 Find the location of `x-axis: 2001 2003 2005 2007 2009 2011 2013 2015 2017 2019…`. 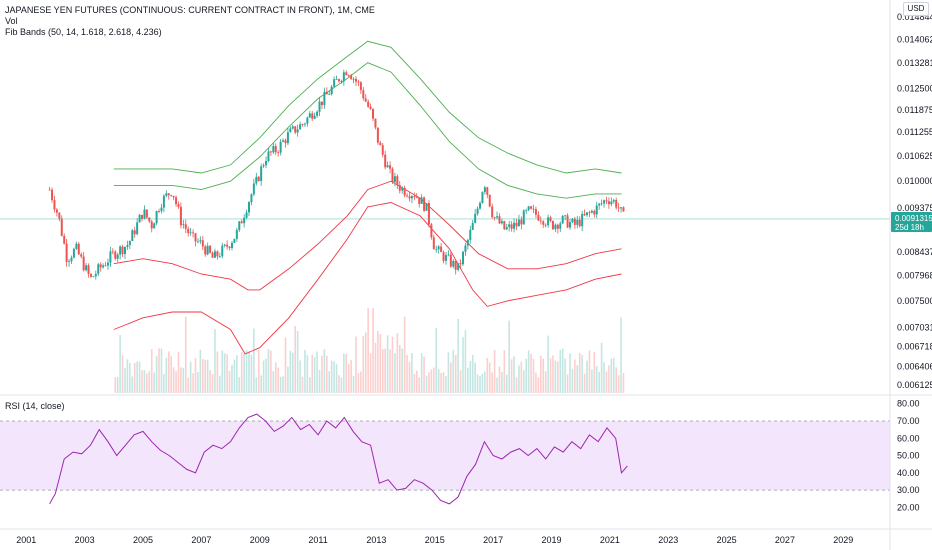

x-axis: 2001 2003 2005 2007 2009 2011 2013 2015 2017 2019… is located at coordinates (466, 536).